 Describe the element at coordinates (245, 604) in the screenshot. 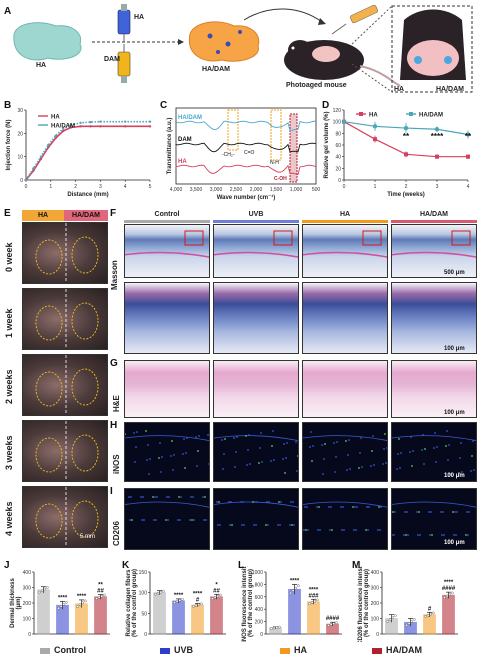

I see `y-axis-label: iNOS fluorescence intensity` at that location.